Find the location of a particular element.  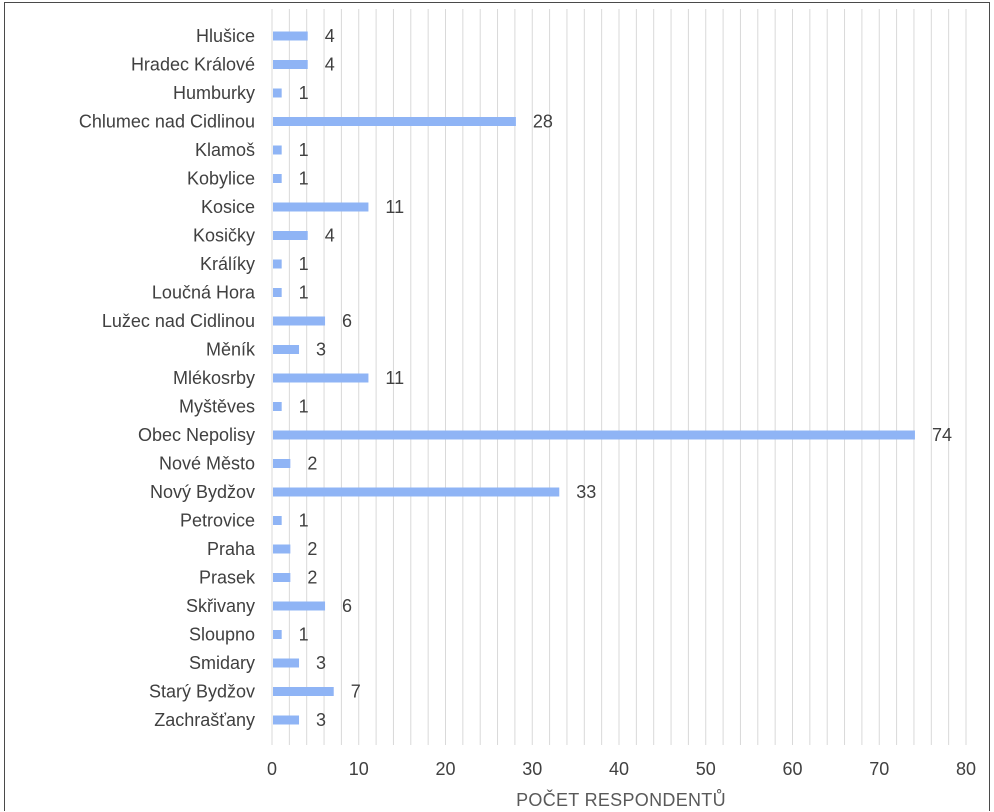

data-label-17: 1 is located at coordinates (304, 521).